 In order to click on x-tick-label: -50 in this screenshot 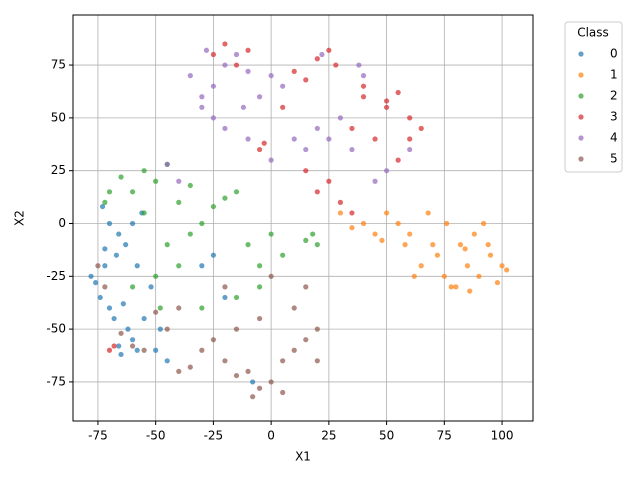, I will do `click(156, 436)`.